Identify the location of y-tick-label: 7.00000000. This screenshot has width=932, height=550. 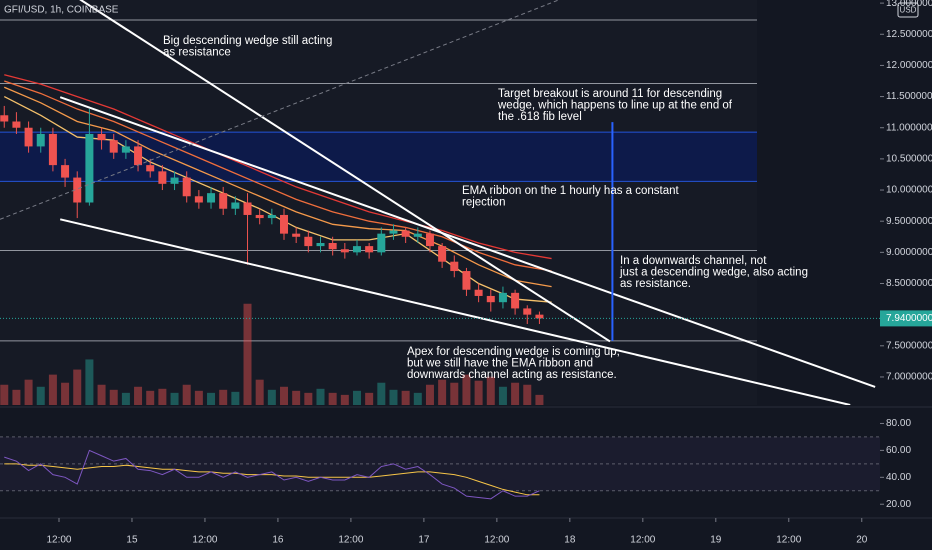
(909, 377).